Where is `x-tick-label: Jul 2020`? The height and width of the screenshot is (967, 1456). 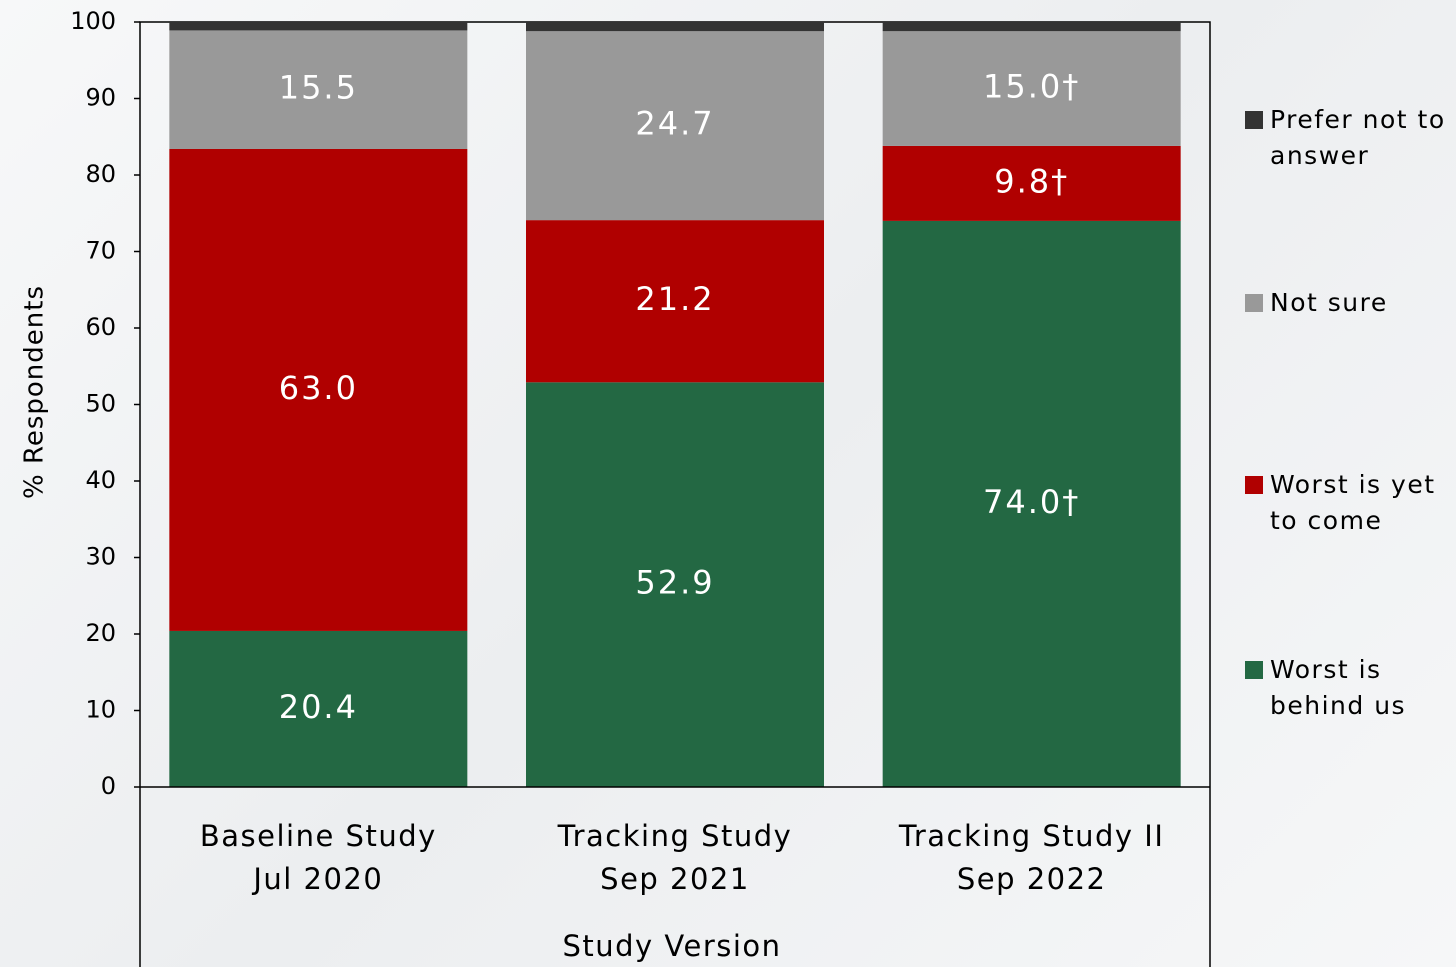 x-tick-label: Jul 2020 is located at coordinates (317, 879).